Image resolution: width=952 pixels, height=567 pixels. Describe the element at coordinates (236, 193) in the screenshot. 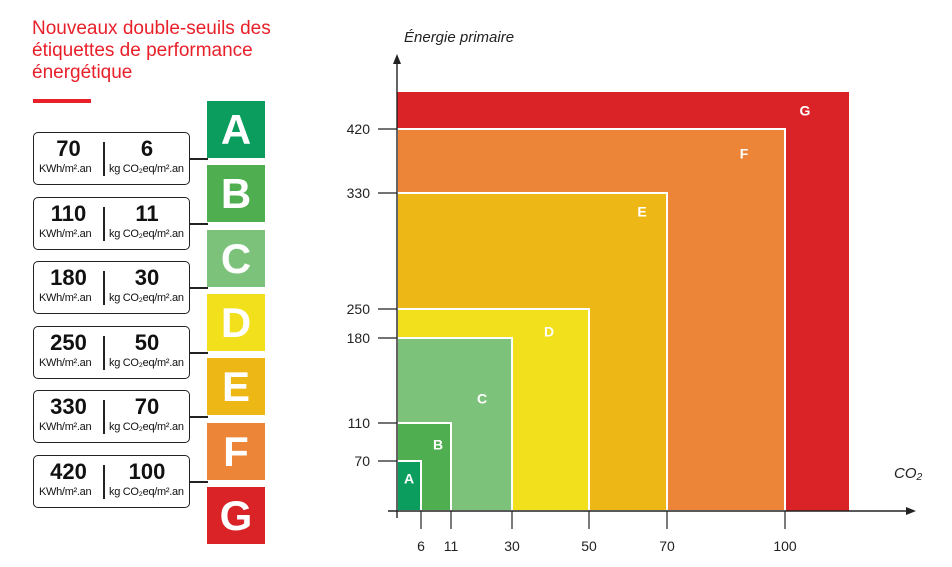

I see `label-tile-b: B` at that location.